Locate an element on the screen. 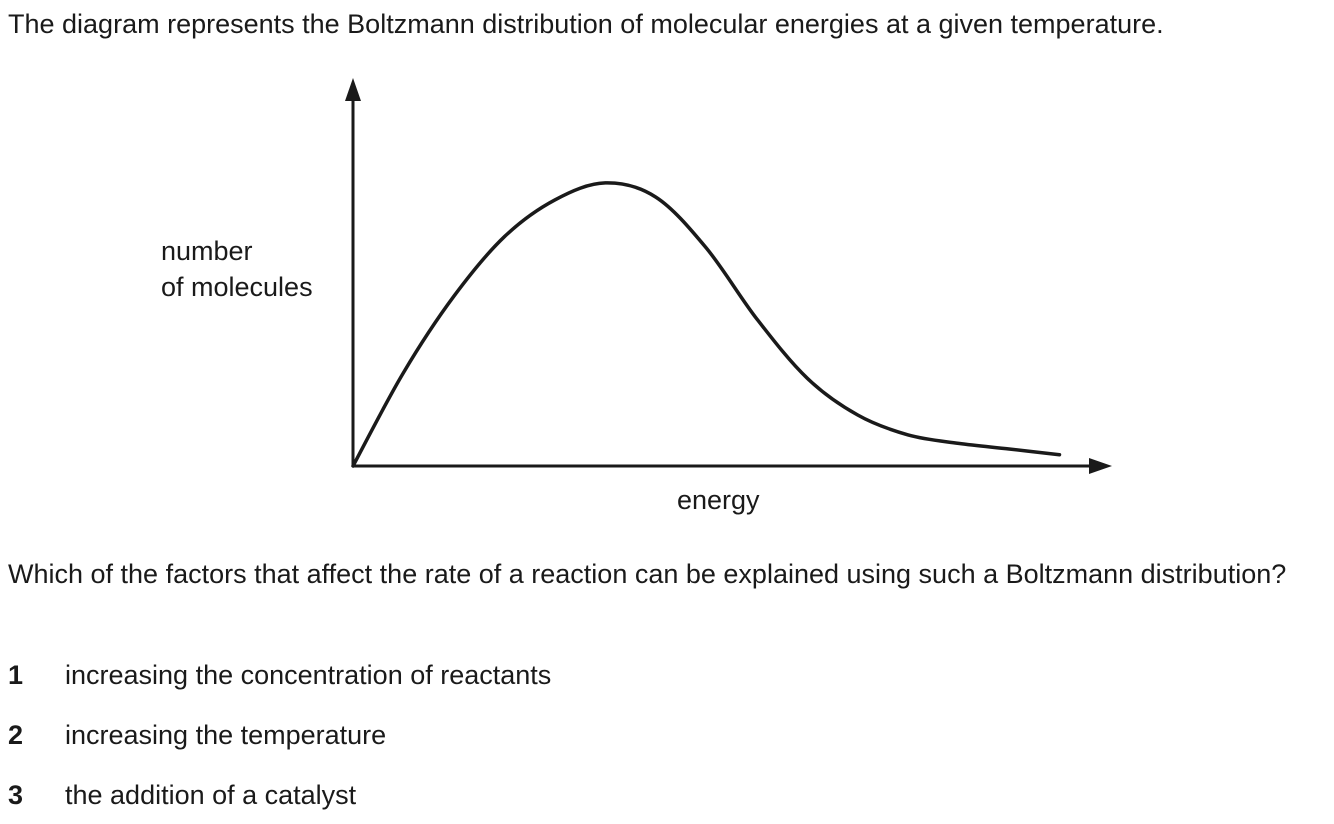  option-3: 3 the addition of a catalyst is located at coordinates (182, 795).